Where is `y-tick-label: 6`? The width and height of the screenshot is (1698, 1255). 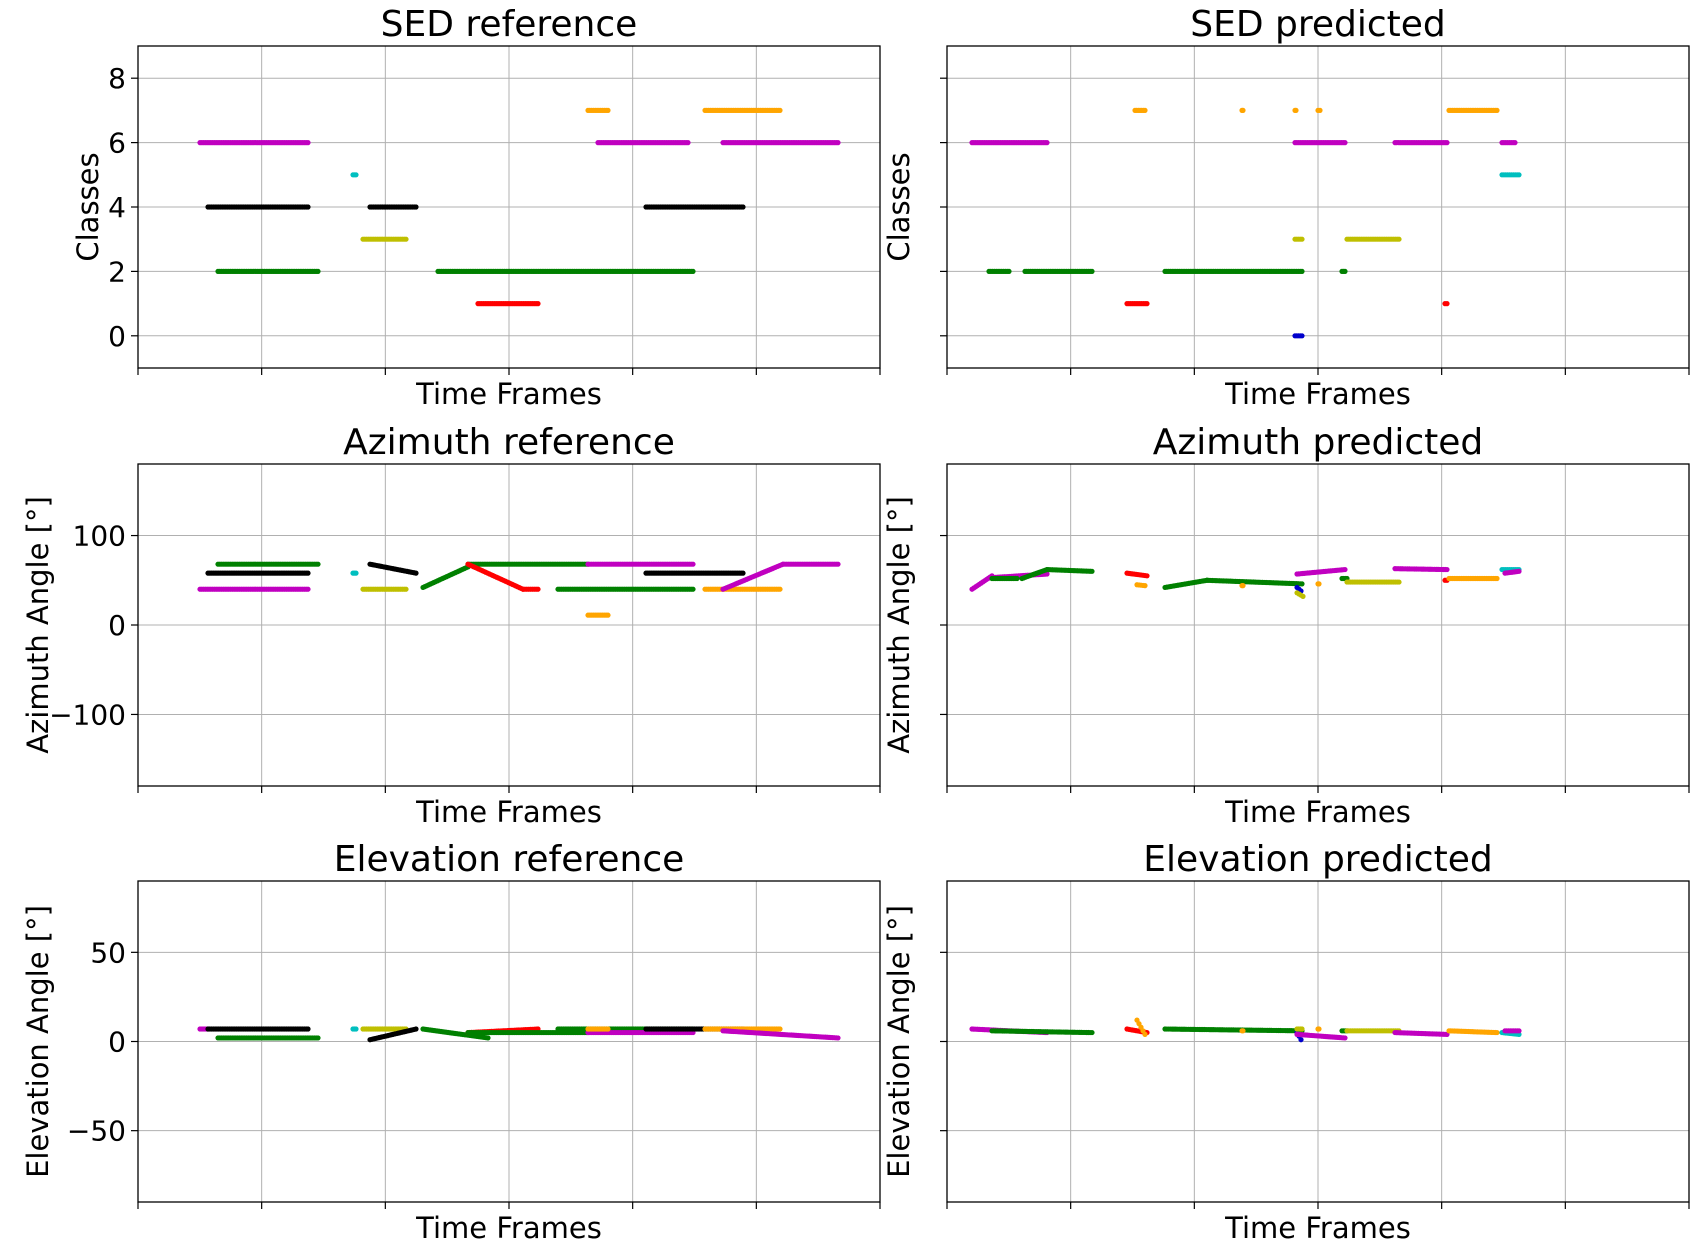 y-tick-label: 6 is located at coordinates (117, 143).